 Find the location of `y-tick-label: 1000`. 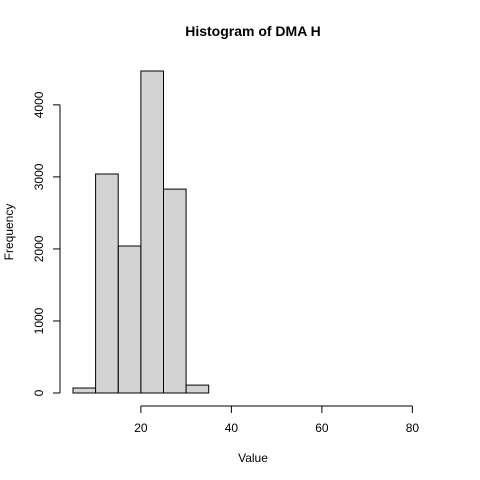

y-tick-label: 1000 is located at coordinates (39, 320).